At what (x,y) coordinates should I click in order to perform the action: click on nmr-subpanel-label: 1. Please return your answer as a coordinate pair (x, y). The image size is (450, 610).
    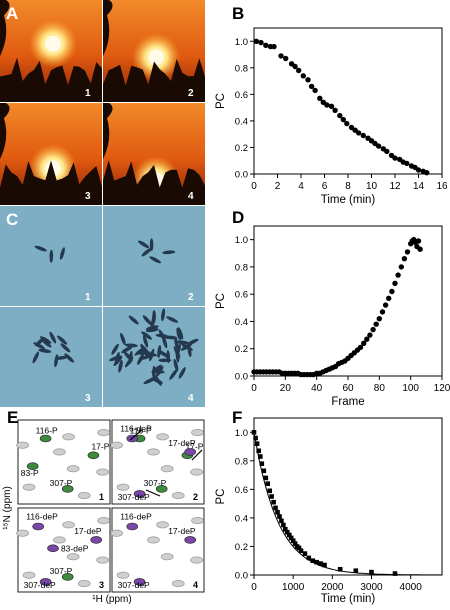
    Looking at the image, I should click on (101, 497).